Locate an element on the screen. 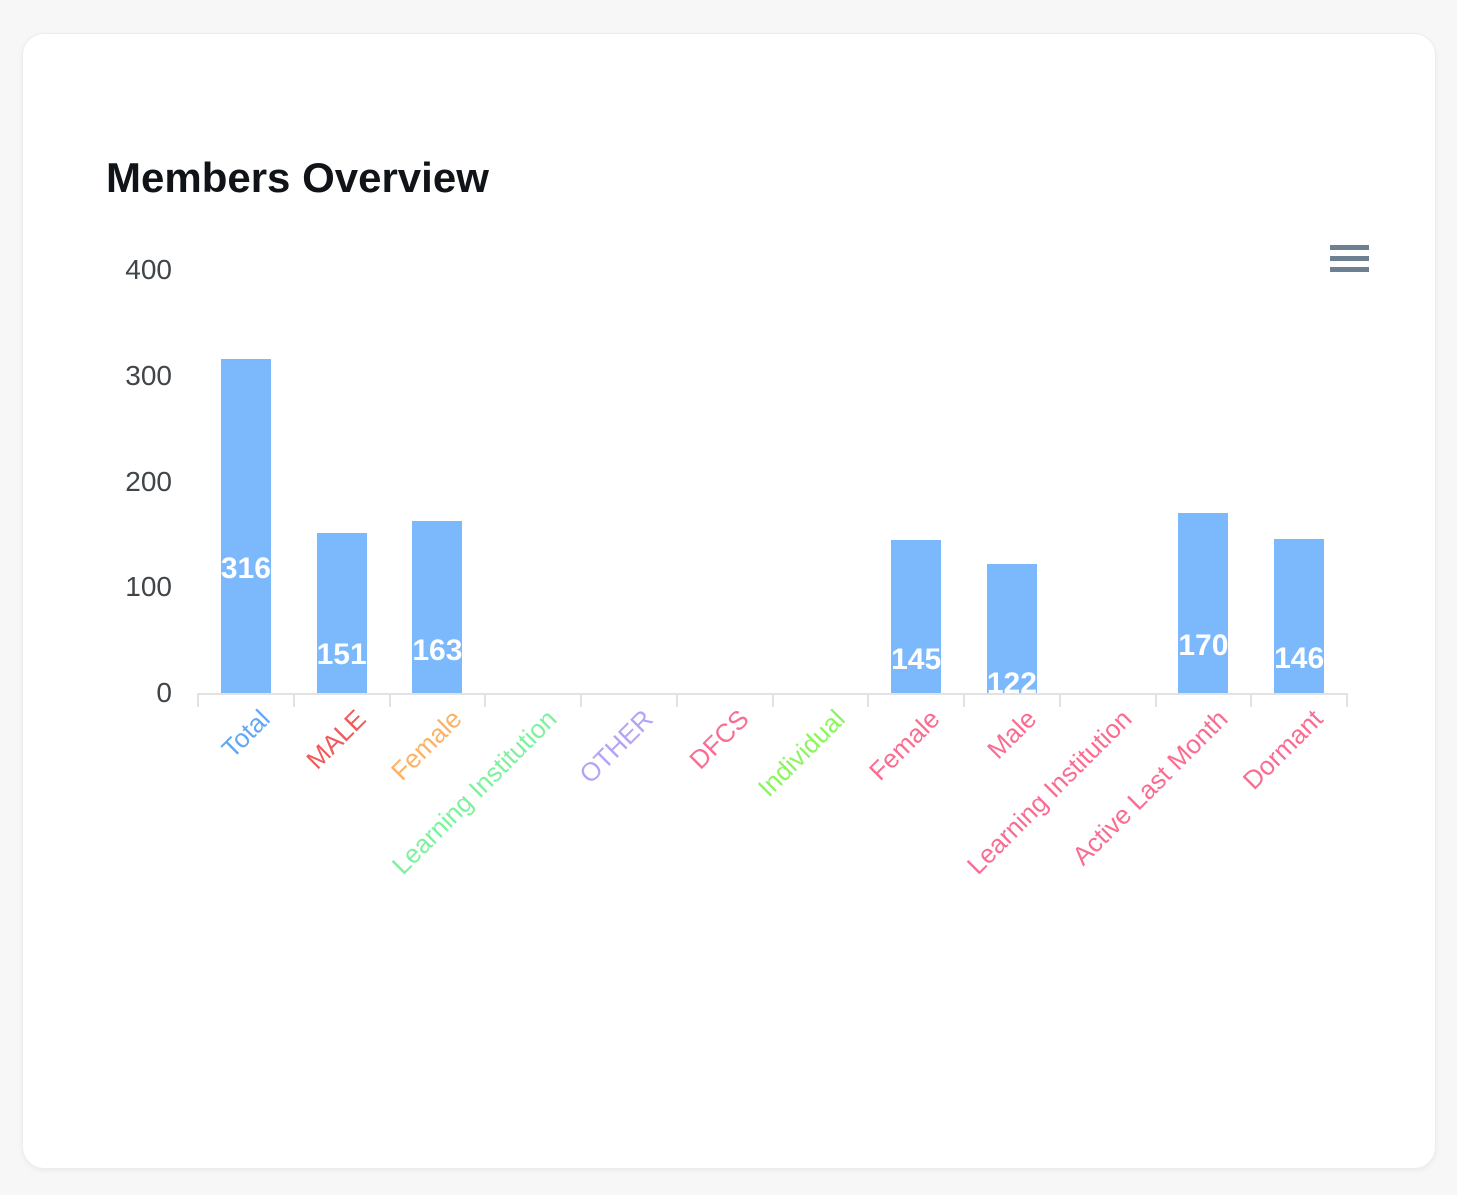 The height and width of the screenshot is (1195, 1457). y-axis-label: 0 is located at coordinates (164, 692).